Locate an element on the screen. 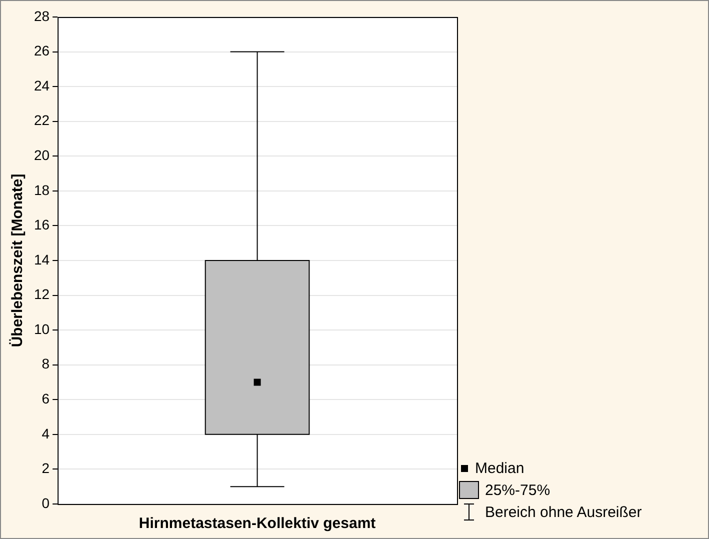  y-tick-label: 28 is located at coordinates (42, 16).